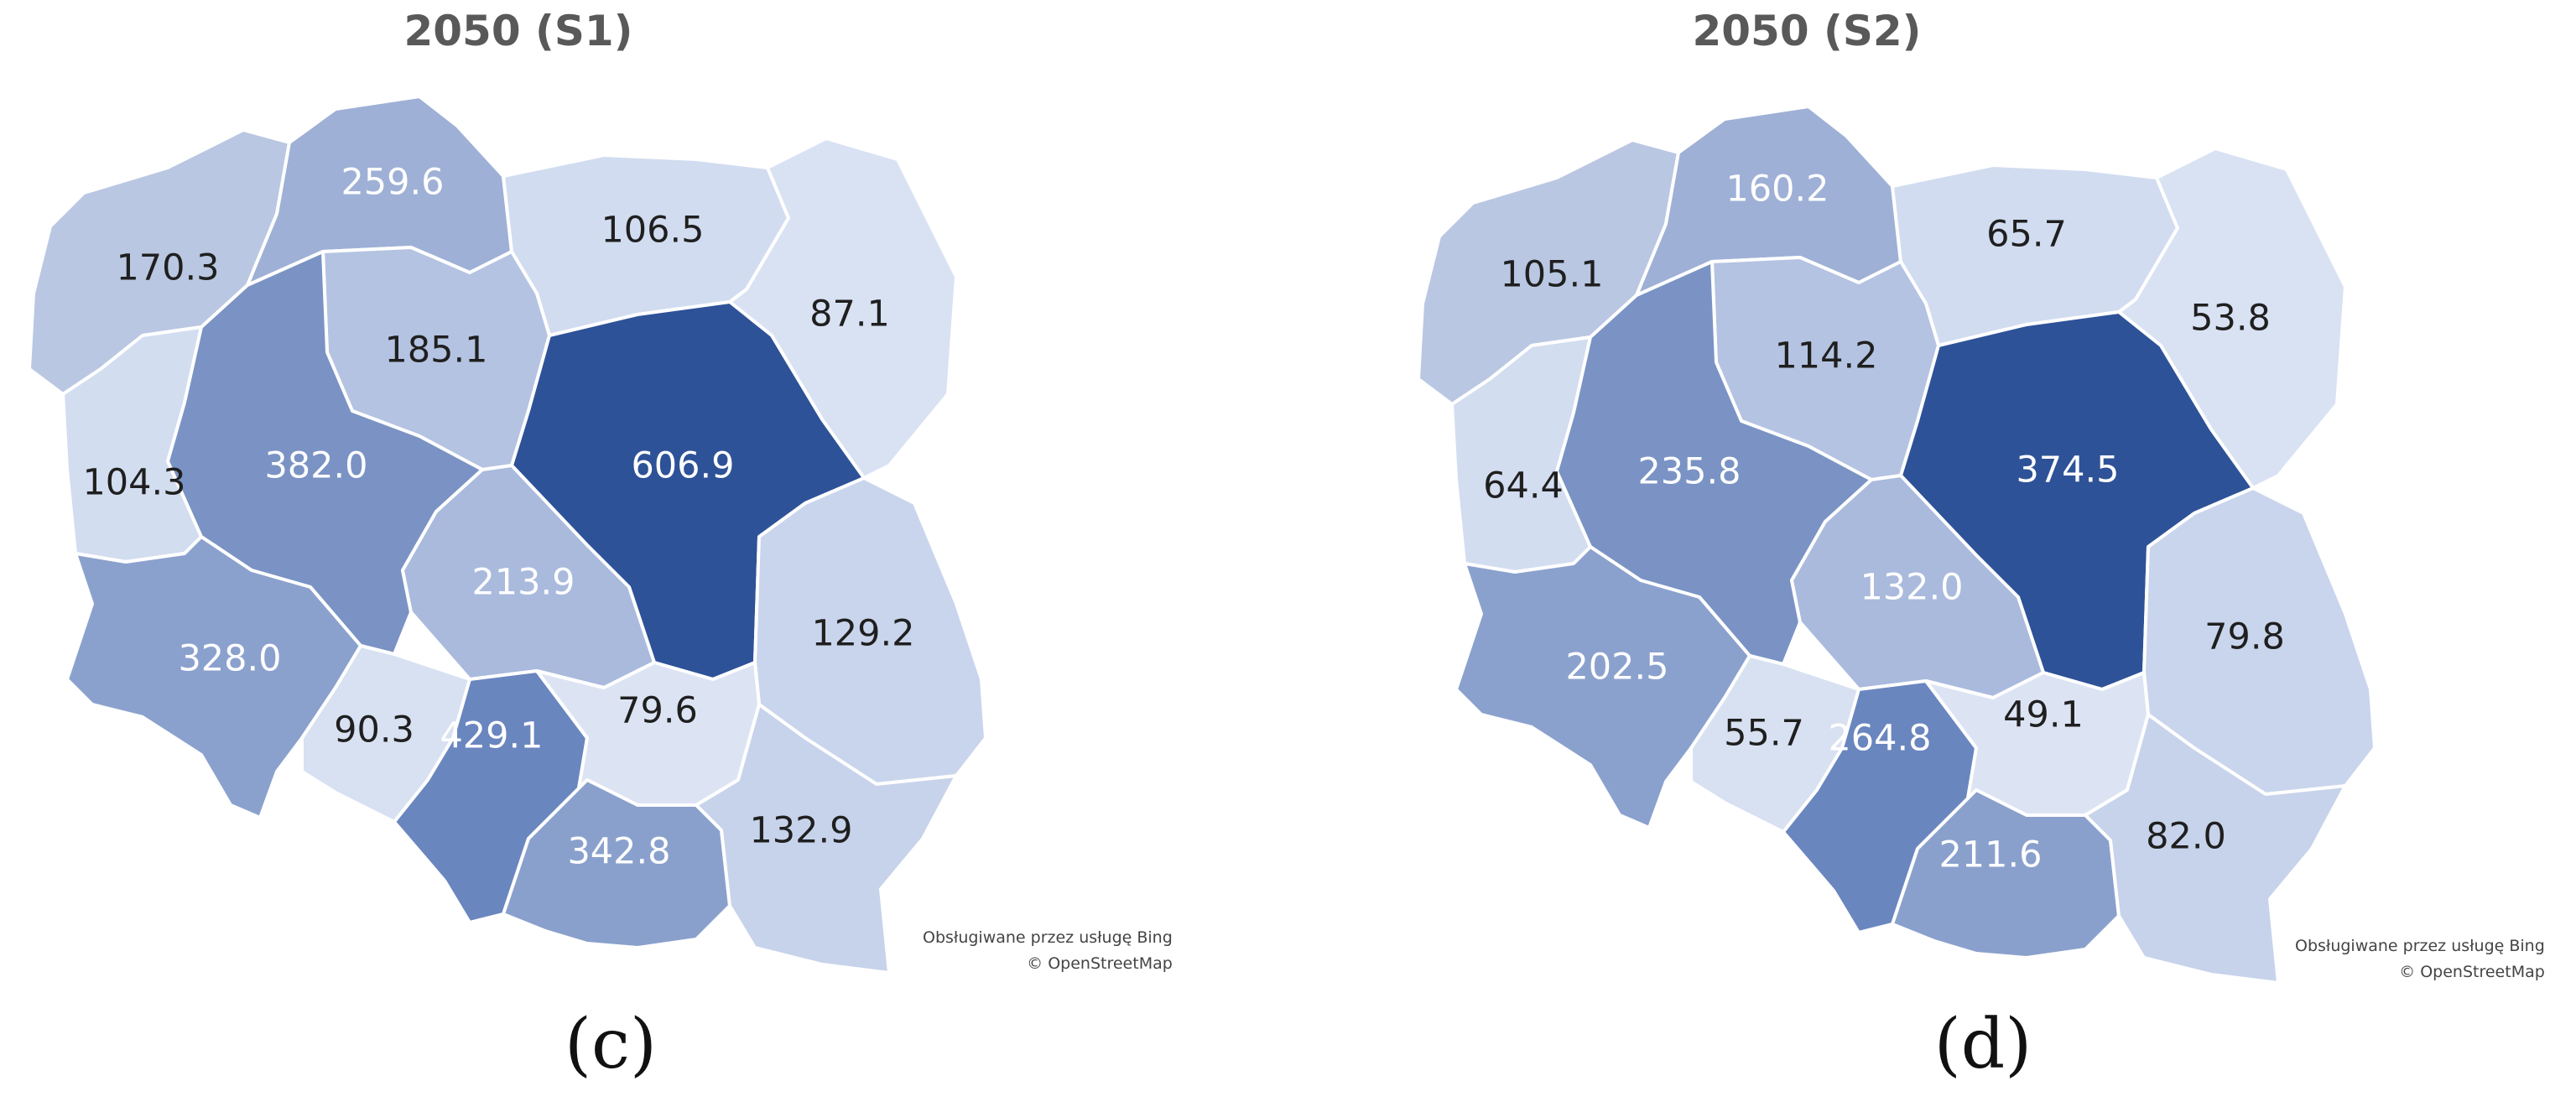 The image size is (2576, 1107). What do you see at coordinates (1807, 31) in the screenshot?
I see `map-title-d: 2050 (S2)` at bounding box center [1807, 31].